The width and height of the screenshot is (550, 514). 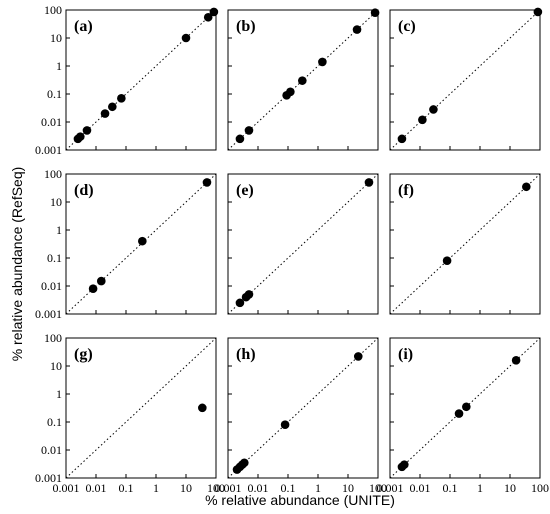 I want to click on y-axis-title: % relative abundance (RefSeq), so click(x=17, y=264).